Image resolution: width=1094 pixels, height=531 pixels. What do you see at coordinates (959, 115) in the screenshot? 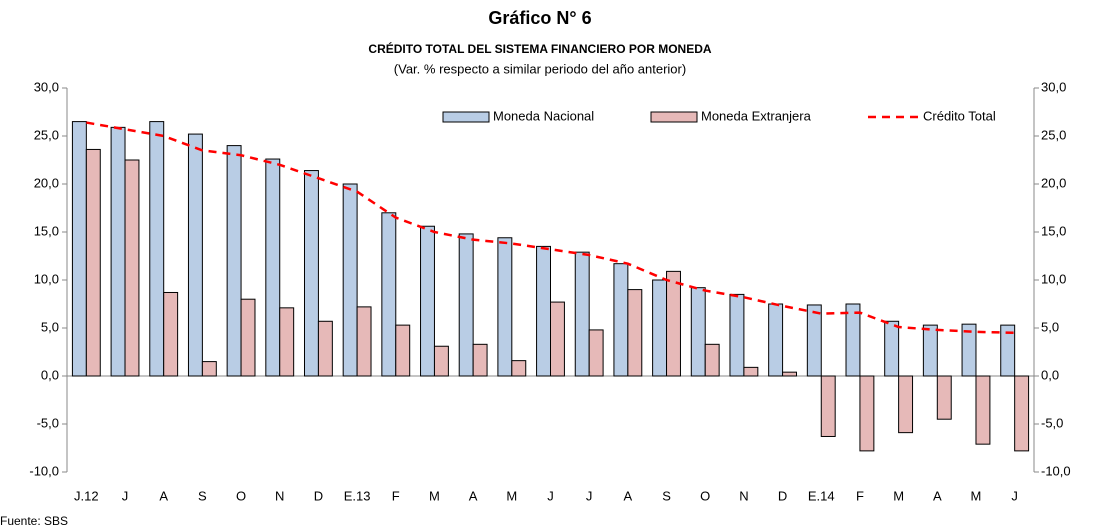
I see `legend-label: Crédito Total` at bounding box center [959, 115].